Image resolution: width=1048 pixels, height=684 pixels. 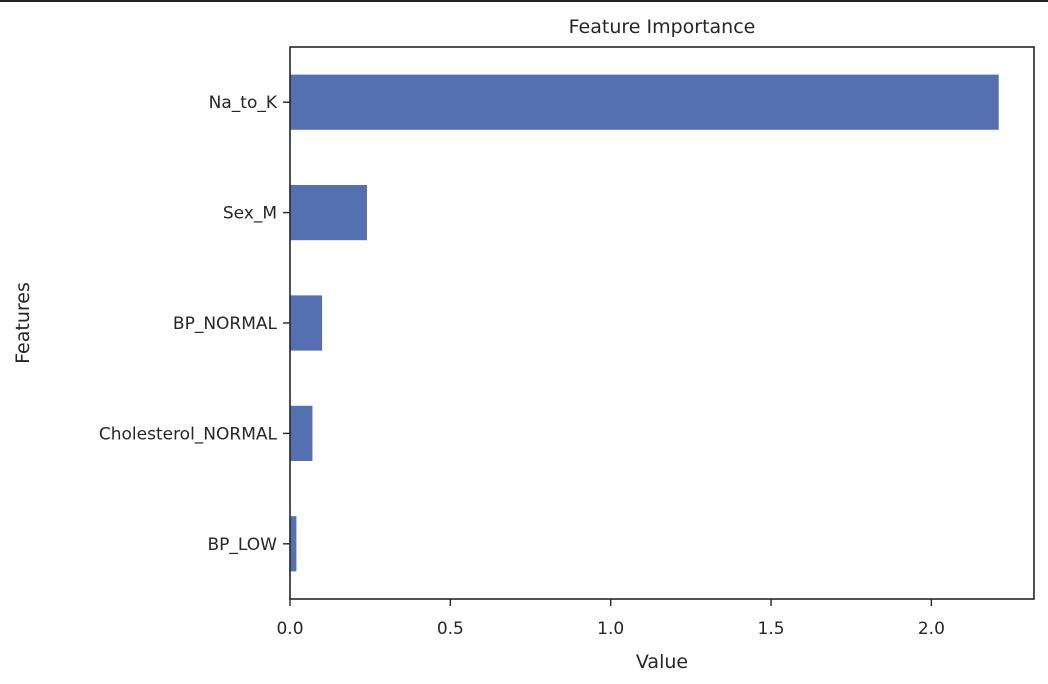 I want to click on x-tick-label: 1.5, so click(x=771, y=629).